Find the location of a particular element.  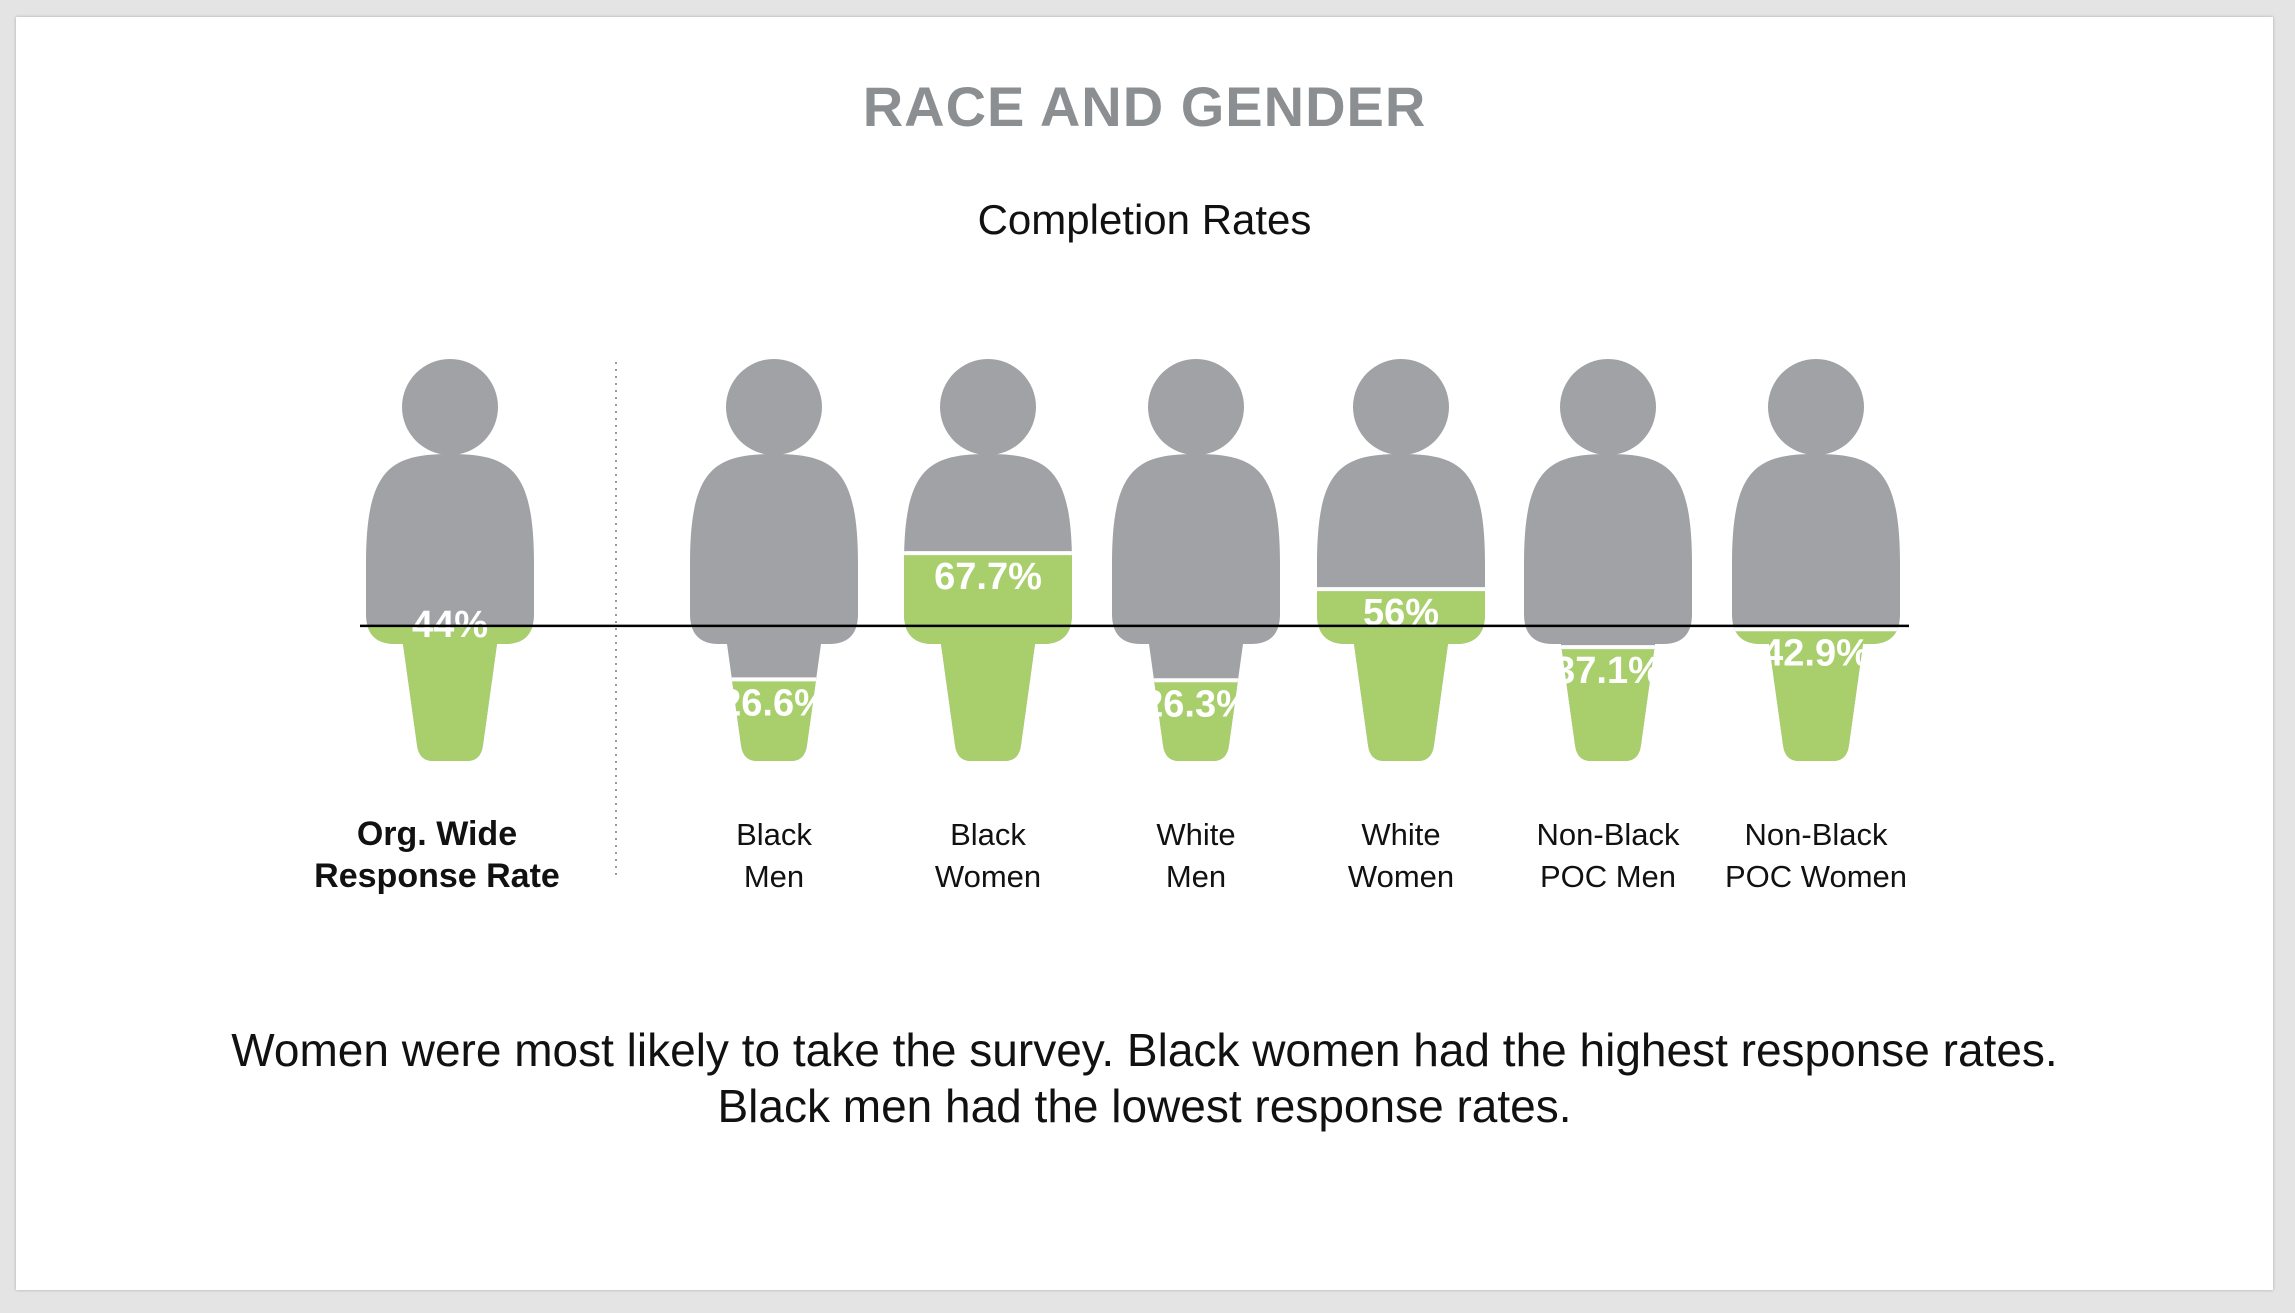

chart-title: Completion Rates is located at coordinates (1144, 219).